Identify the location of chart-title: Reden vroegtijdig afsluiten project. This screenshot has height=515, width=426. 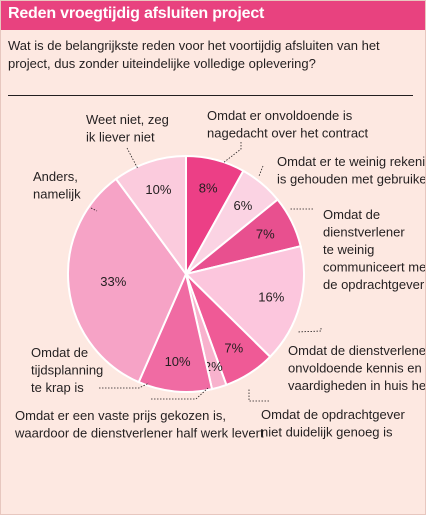
(136, 13).